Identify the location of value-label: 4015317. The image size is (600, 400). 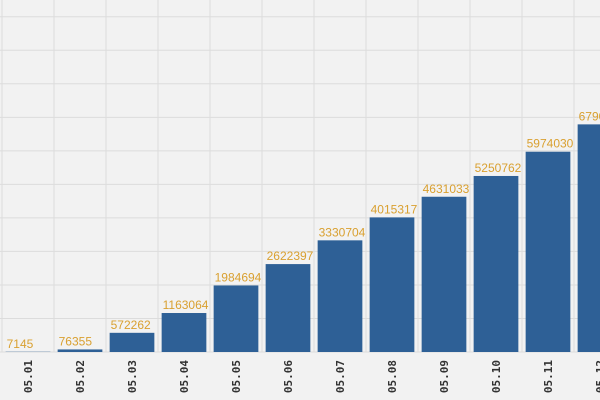
(394, 209).